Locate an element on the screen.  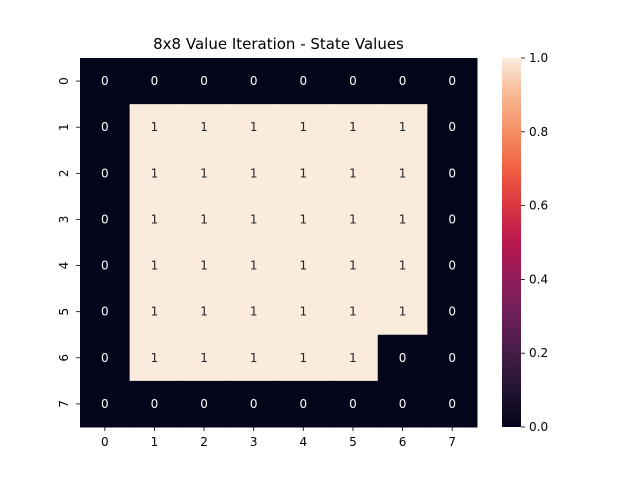
colorbar-gradient is located at coordinates (511, 242).